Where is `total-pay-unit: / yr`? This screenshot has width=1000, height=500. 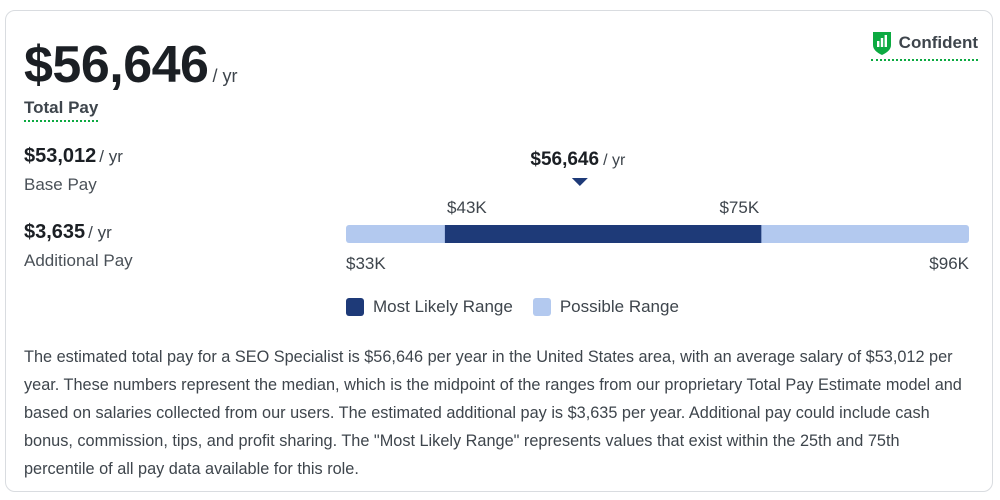 total-pay-unit: / yr is located at coordinates (225, 76).